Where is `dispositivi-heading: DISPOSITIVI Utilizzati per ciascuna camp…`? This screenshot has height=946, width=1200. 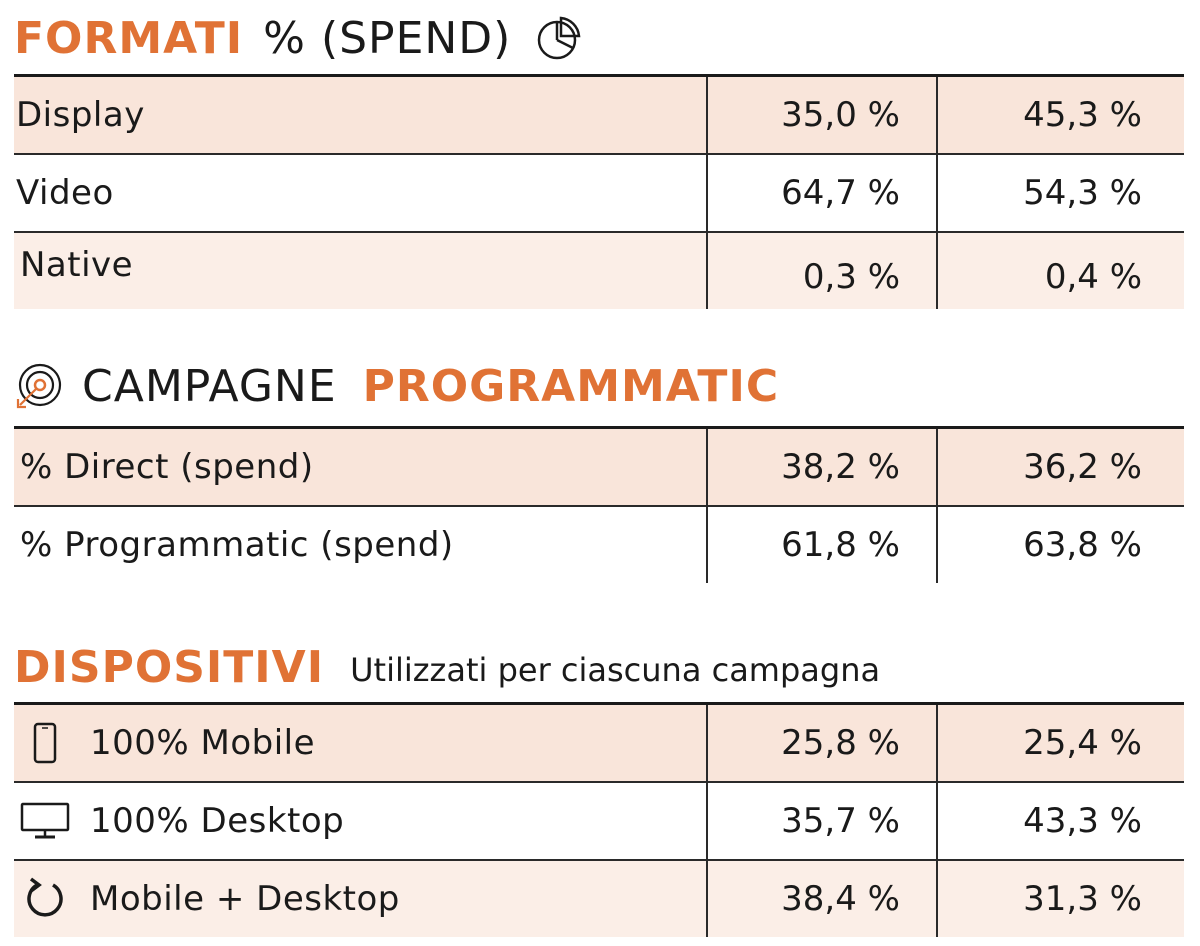
dispositivi-heading: DISPOSITIVI Utilizzati per ciascuna camp… is located at coordinates (447, 667).